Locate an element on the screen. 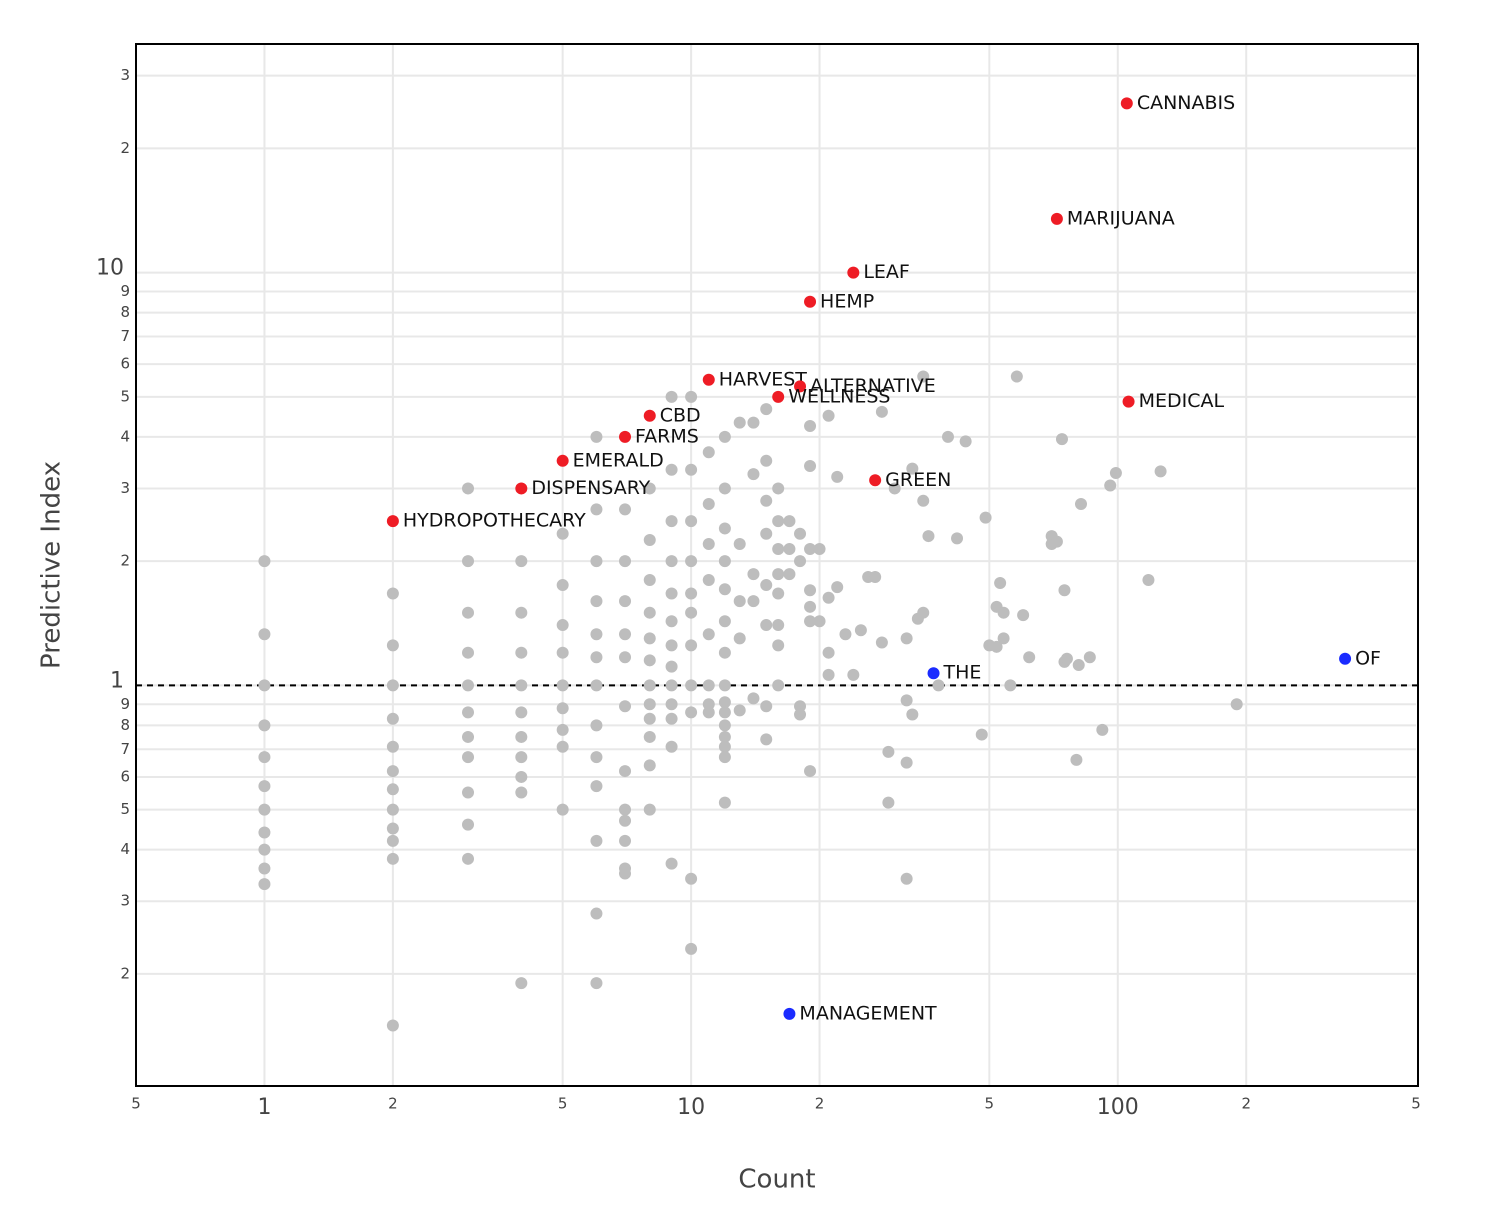  point-label: CBD is located at coordinates (680, 415).